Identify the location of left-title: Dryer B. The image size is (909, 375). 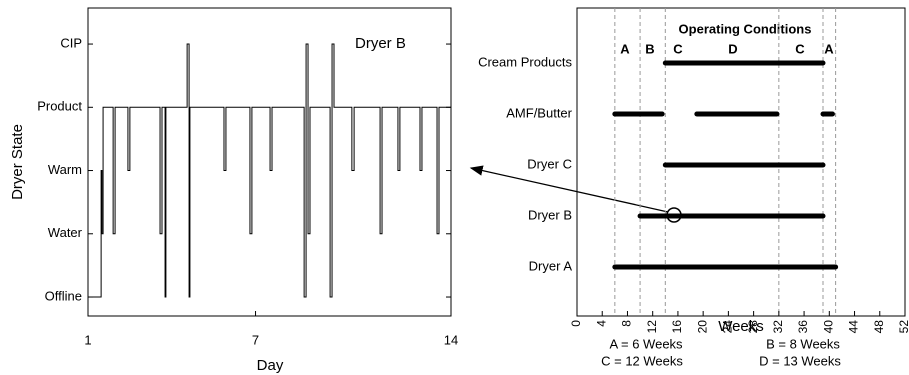
(380, 43).